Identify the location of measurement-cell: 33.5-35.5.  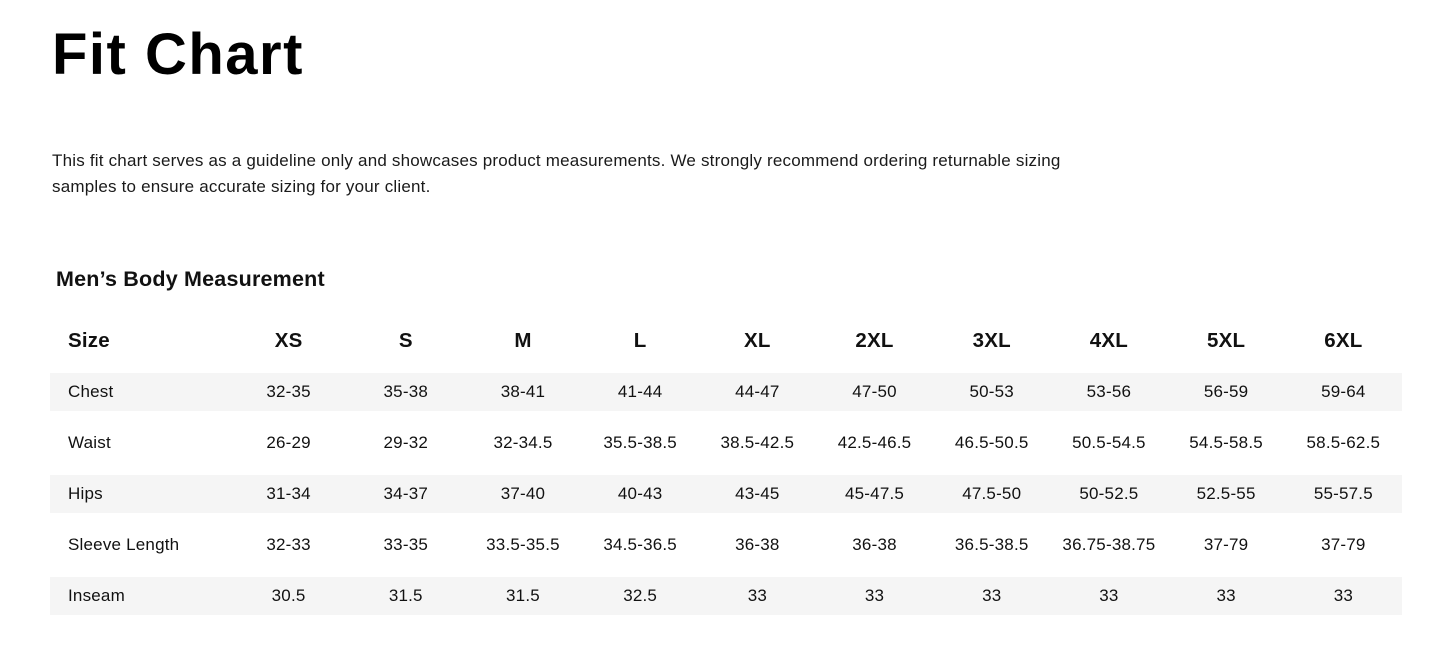
(523, 544).